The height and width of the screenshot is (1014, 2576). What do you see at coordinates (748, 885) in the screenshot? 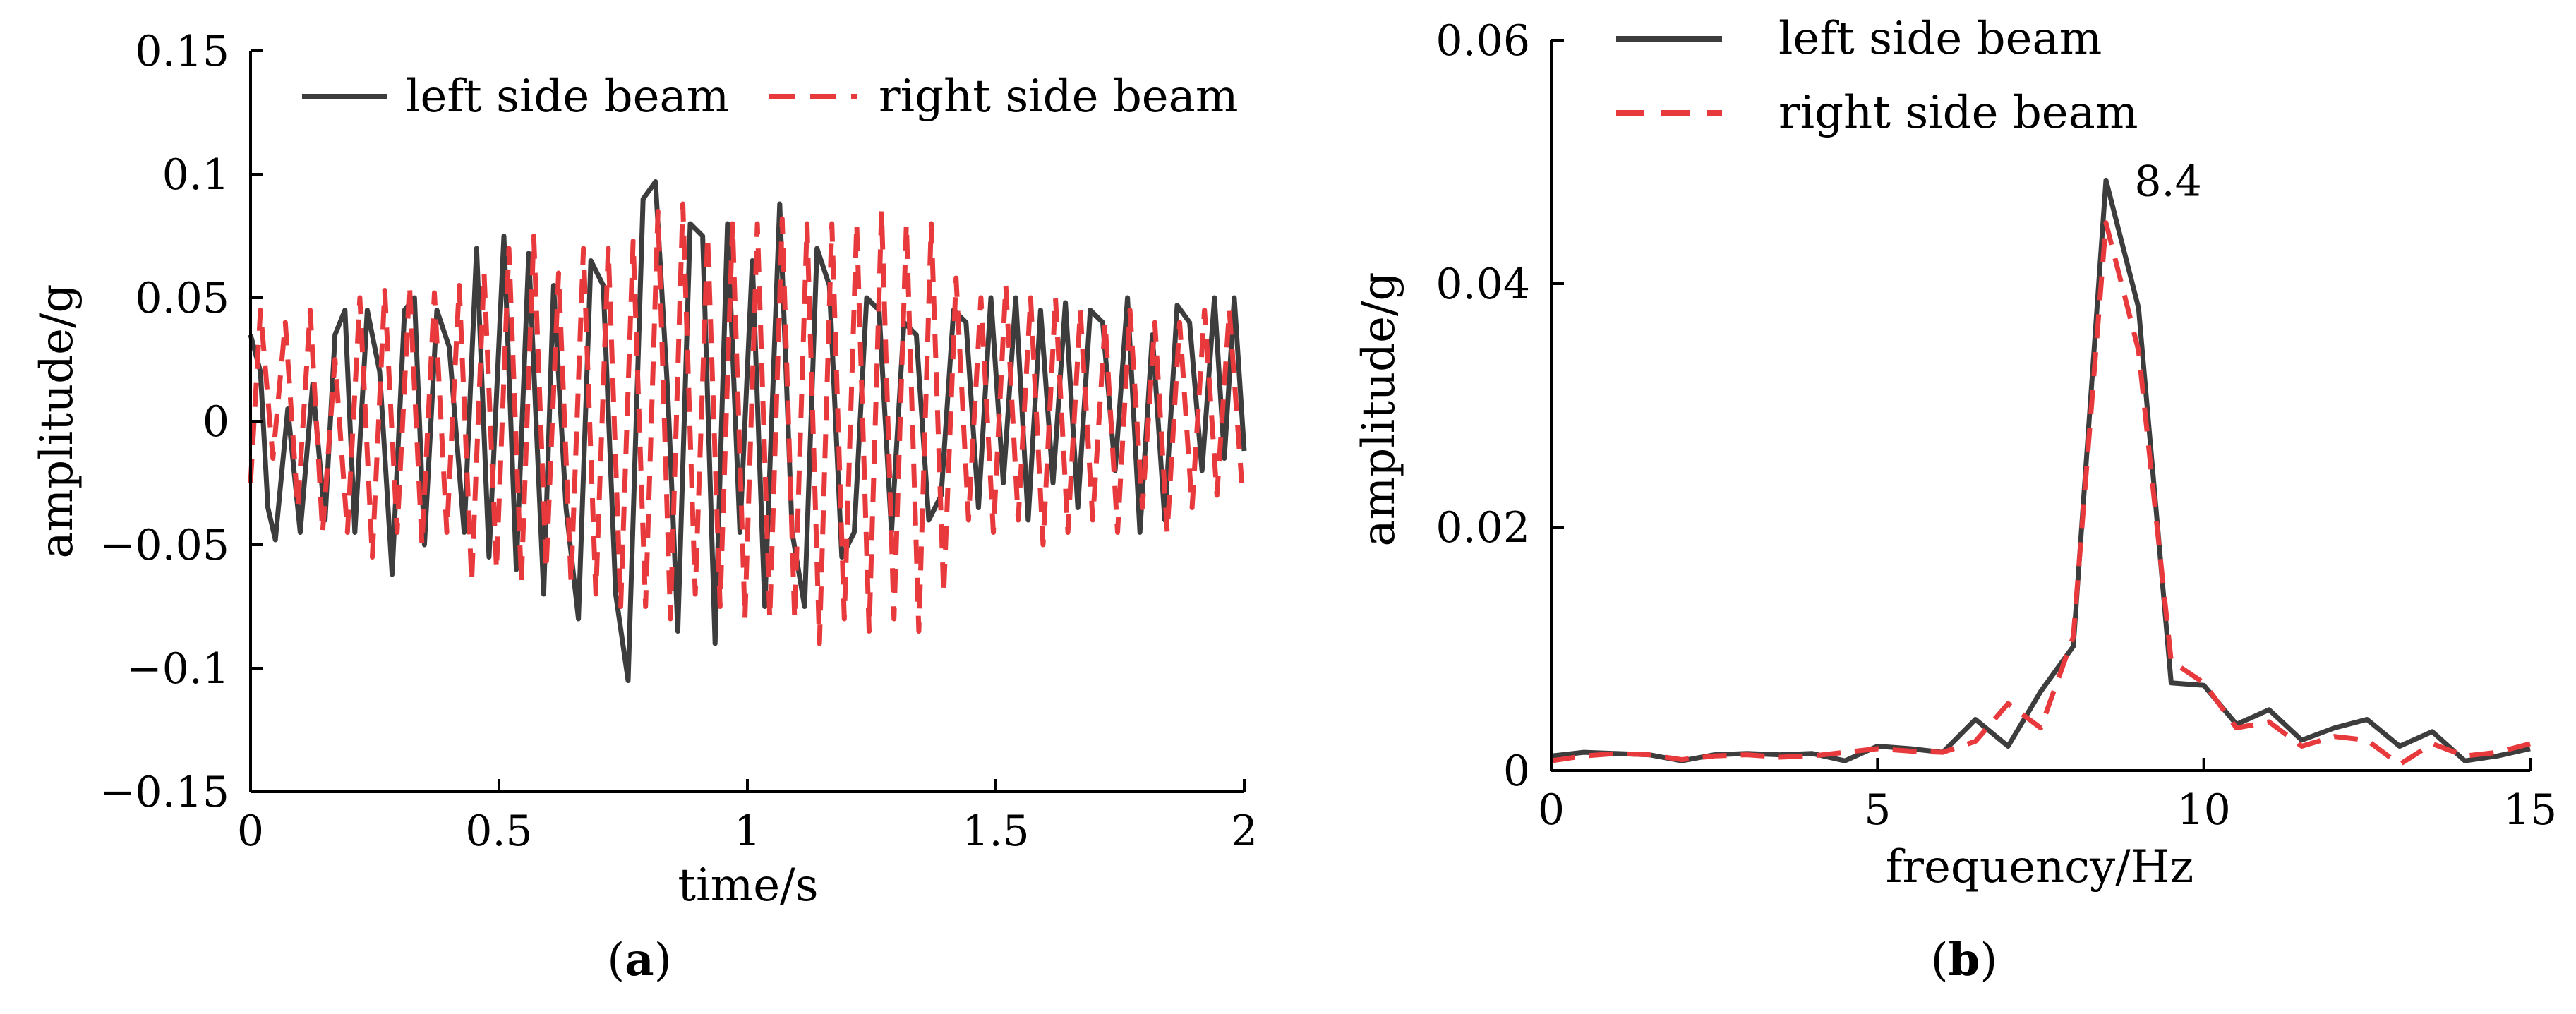
I see `chart-a-x-axis-label: time/s` at bounding box center [748, 885].